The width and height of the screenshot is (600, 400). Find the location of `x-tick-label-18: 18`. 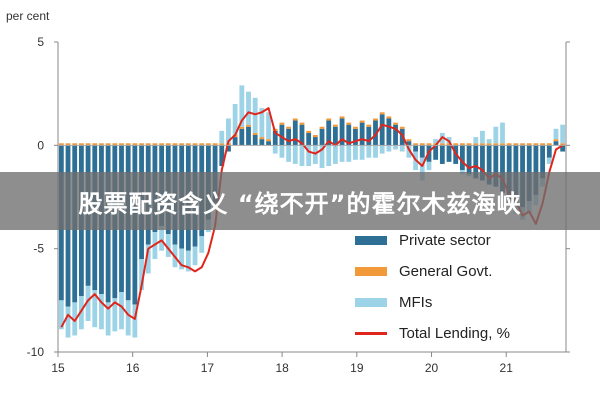

x-tick-label-18: 18 is located at coordinates (282, 368).